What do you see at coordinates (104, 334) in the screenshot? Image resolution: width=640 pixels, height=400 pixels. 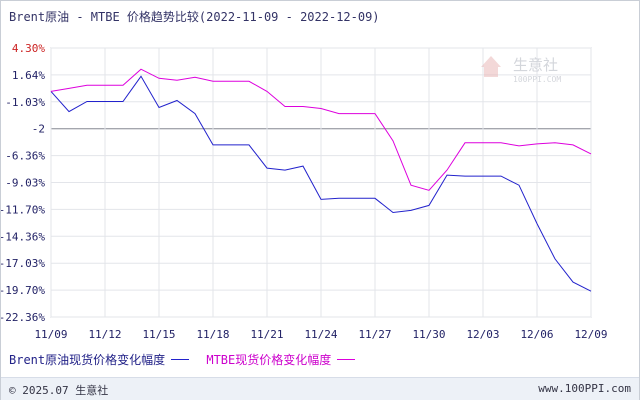 I see `x-tick-label: 11/12` at bounding box center [104, 334].